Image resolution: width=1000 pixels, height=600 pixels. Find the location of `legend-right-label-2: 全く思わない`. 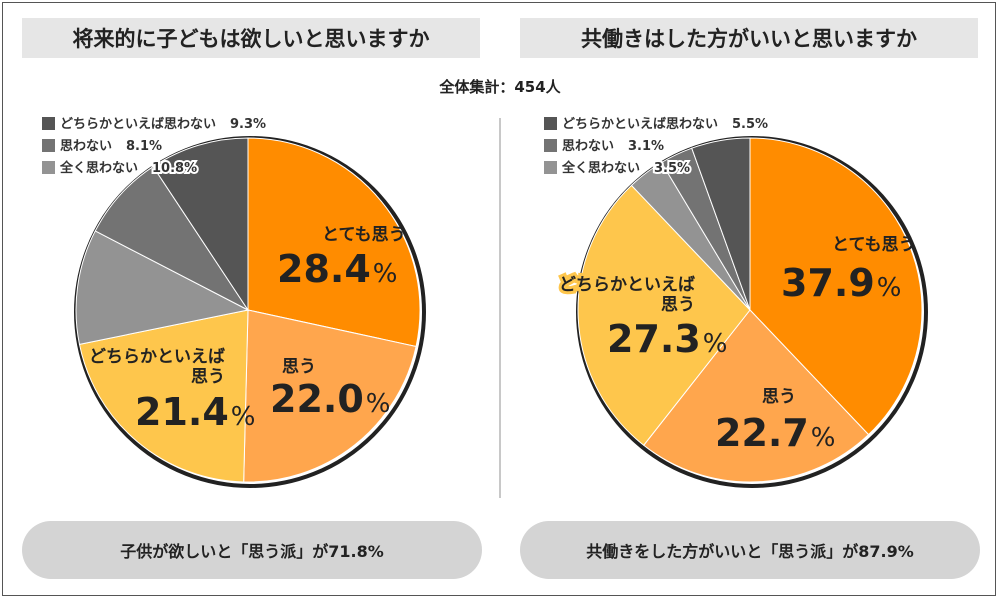

legend-right-label-2: 全く思わない is located at coordinates (600, 168).